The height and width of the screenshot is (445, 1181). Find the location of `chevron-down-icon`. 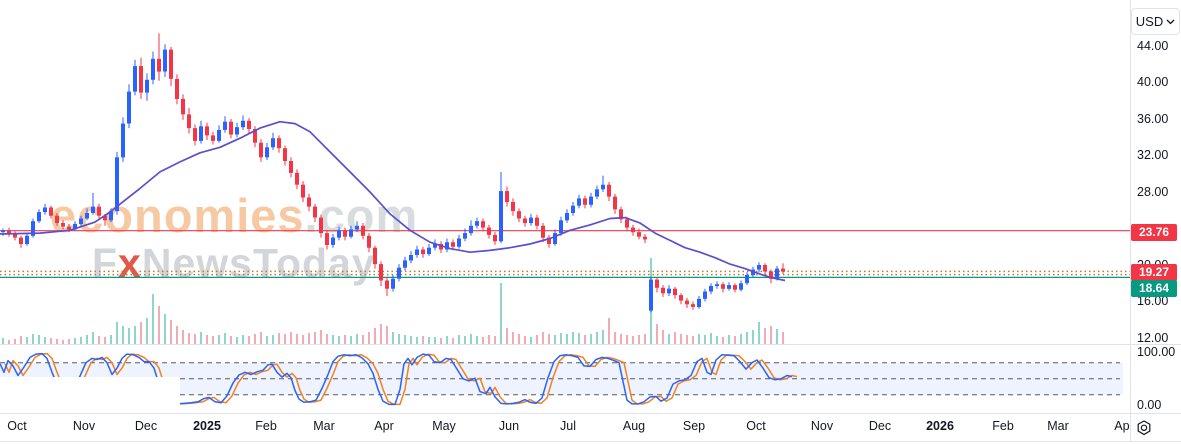

chevron-down-icon is located at coordinates (1170, 21).